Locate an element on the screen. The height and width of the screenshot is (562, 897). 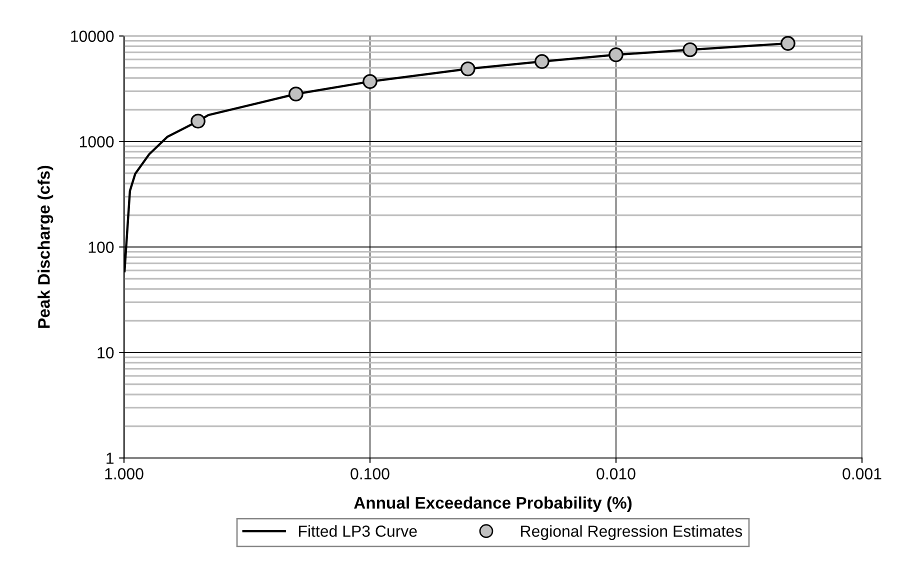
y-tick-label: 1 is located at coordinates (110, 458).